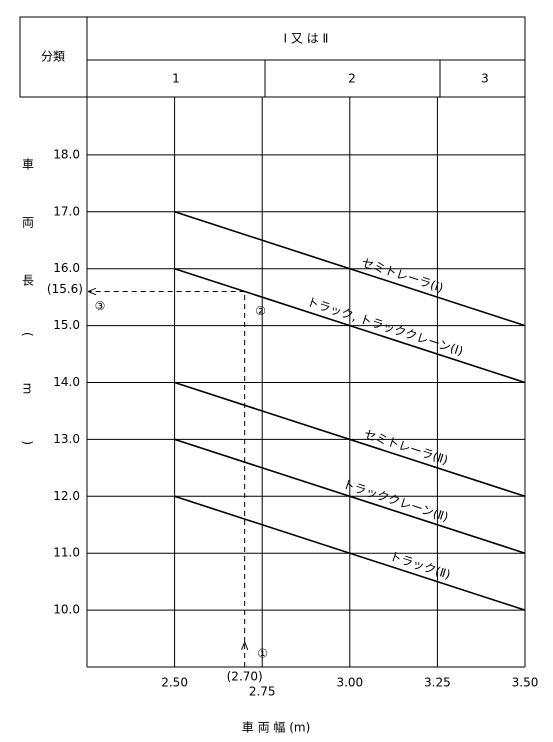 The image size is (553, 742). I want to click on x-axis-label: 車 両 幅 (m), so click(276, 727).